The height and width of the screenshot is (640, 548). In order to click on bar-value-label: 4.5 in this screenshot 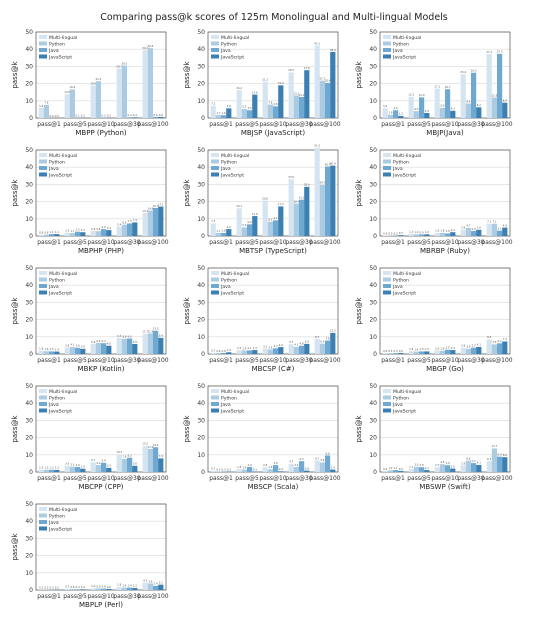, I will do `click(396, 108)`.